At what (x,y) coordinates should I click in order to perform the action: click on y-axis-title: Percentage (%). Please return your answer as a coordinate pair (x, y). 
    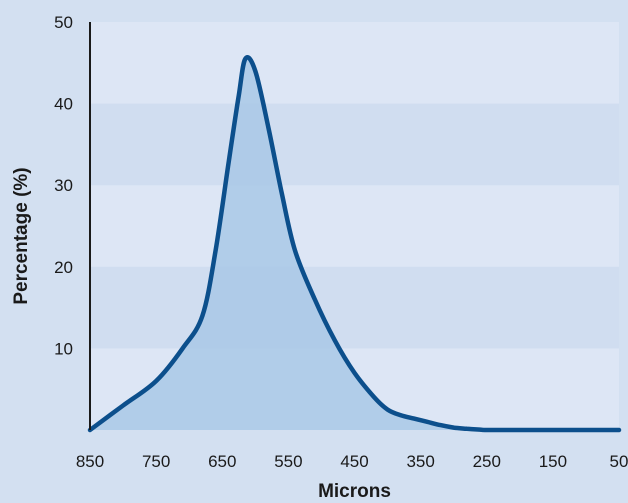
    Looking at the image, I should click on (21, 235).